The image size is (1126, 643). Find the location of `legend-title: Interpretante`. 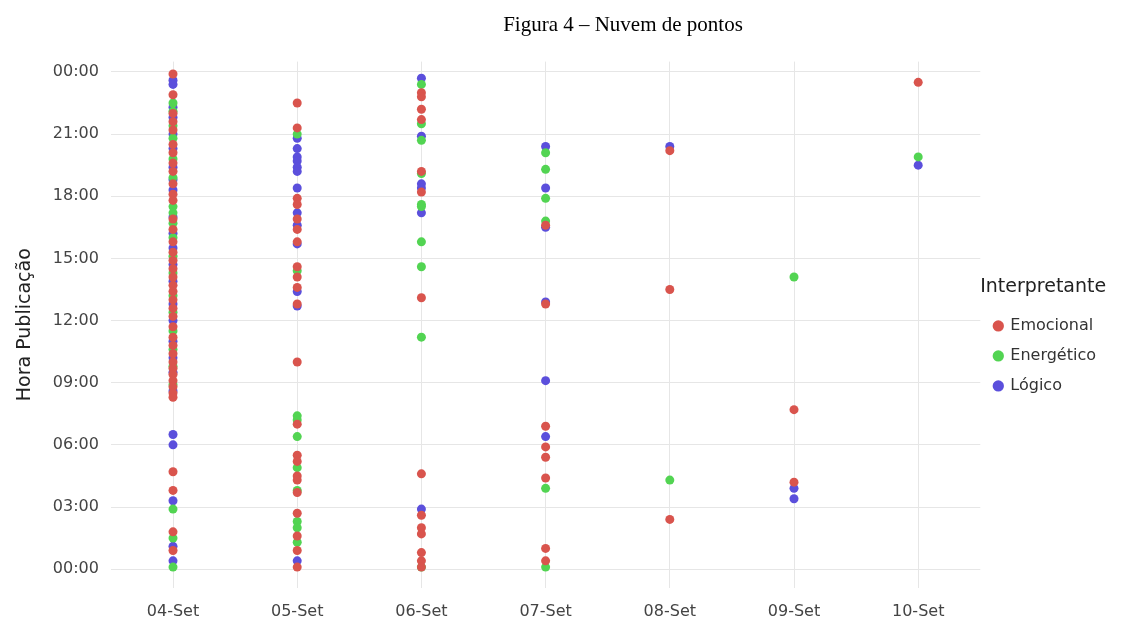

legend-title: Interpretante is located at coordinates (1043, 284).